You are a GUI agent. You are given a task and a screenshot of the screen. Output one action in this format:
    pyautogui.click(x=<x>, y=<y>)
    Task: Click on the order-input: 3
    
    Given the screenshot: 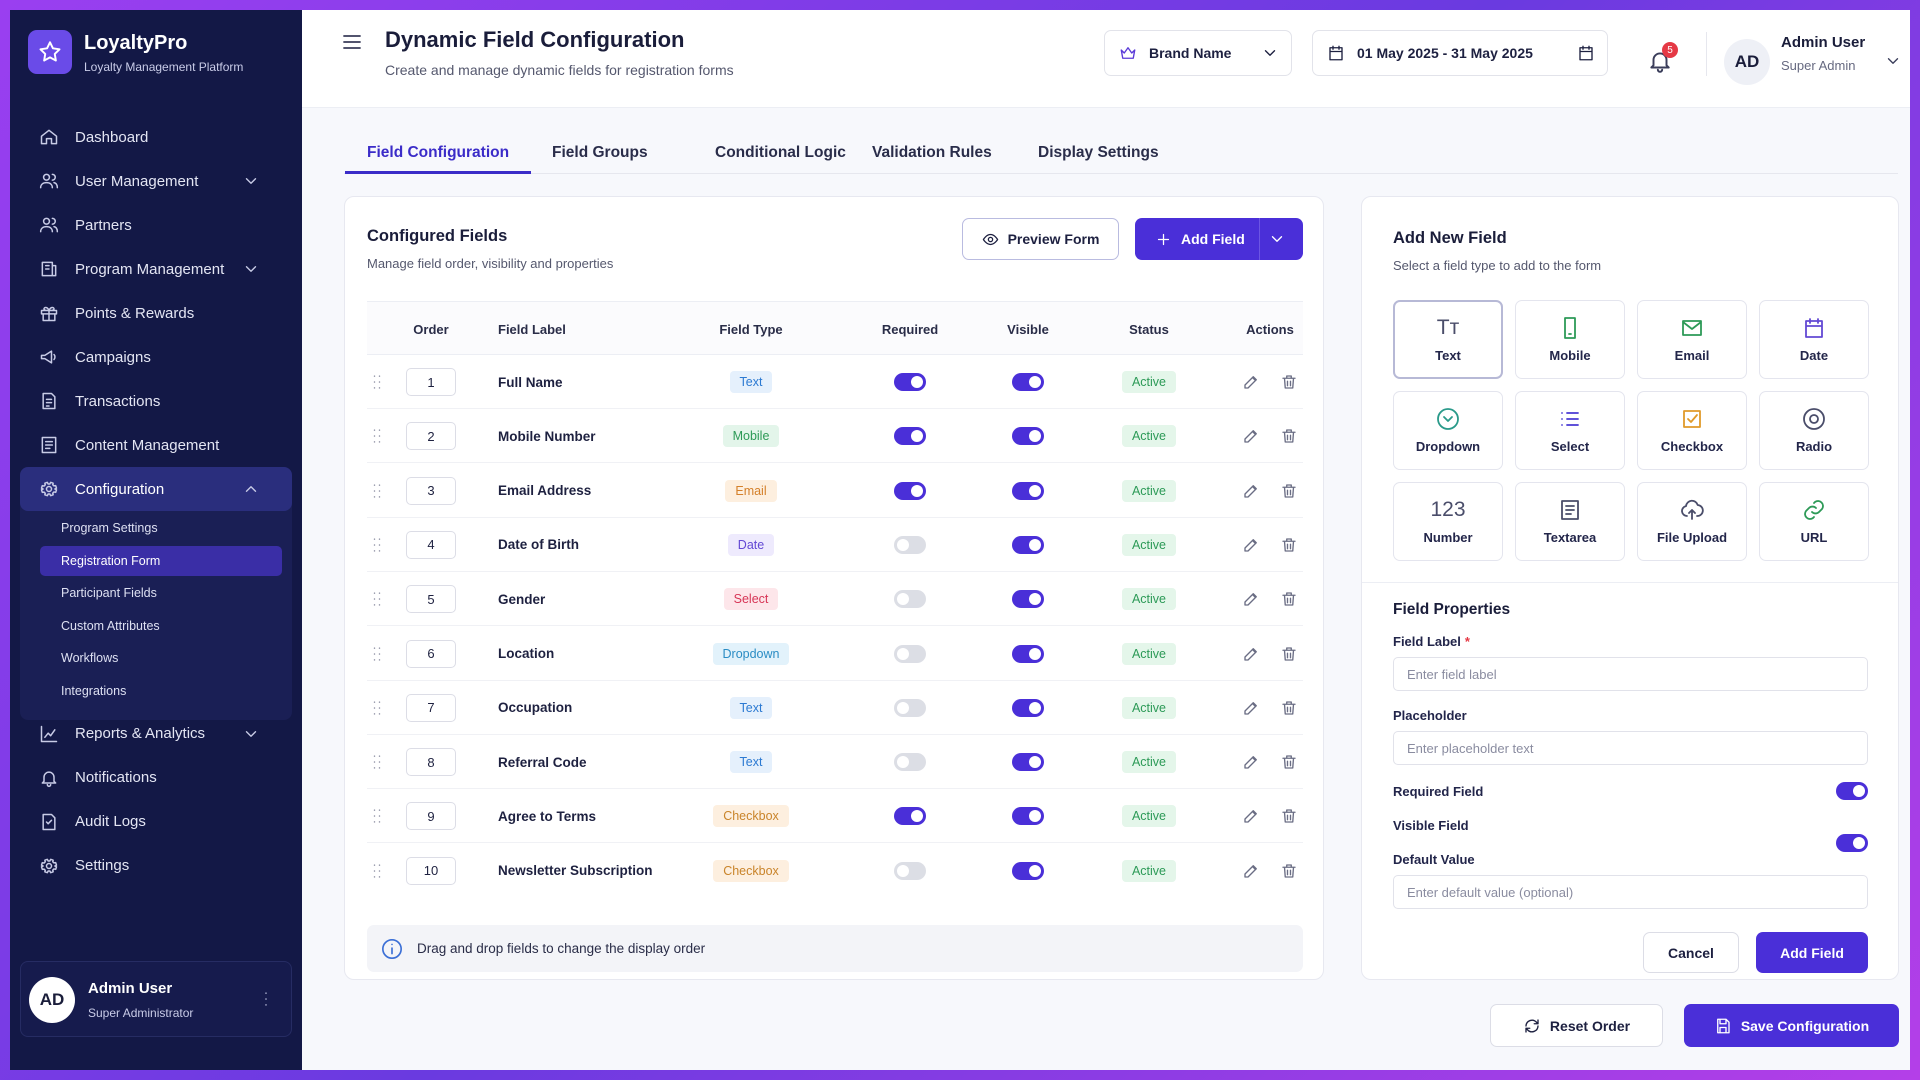 What is the action you would take?
    pyautogui.click(x=431, y=490)
    